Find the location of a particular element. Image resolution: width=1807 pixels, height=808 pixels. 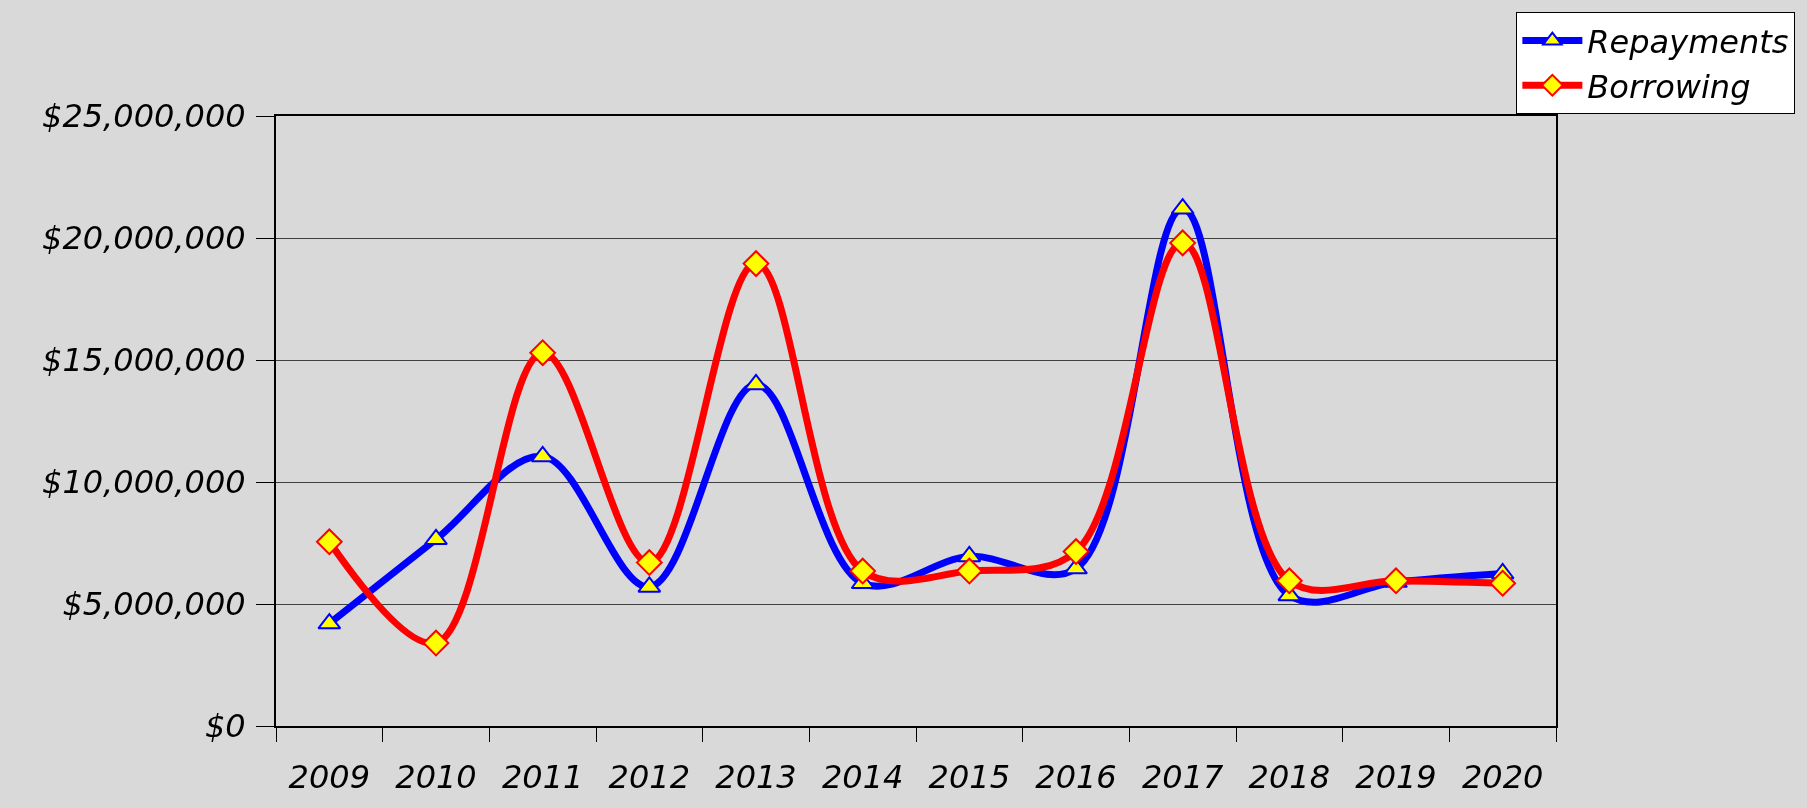

legend-label: Borrowing is located at coordinates (1669, 86).